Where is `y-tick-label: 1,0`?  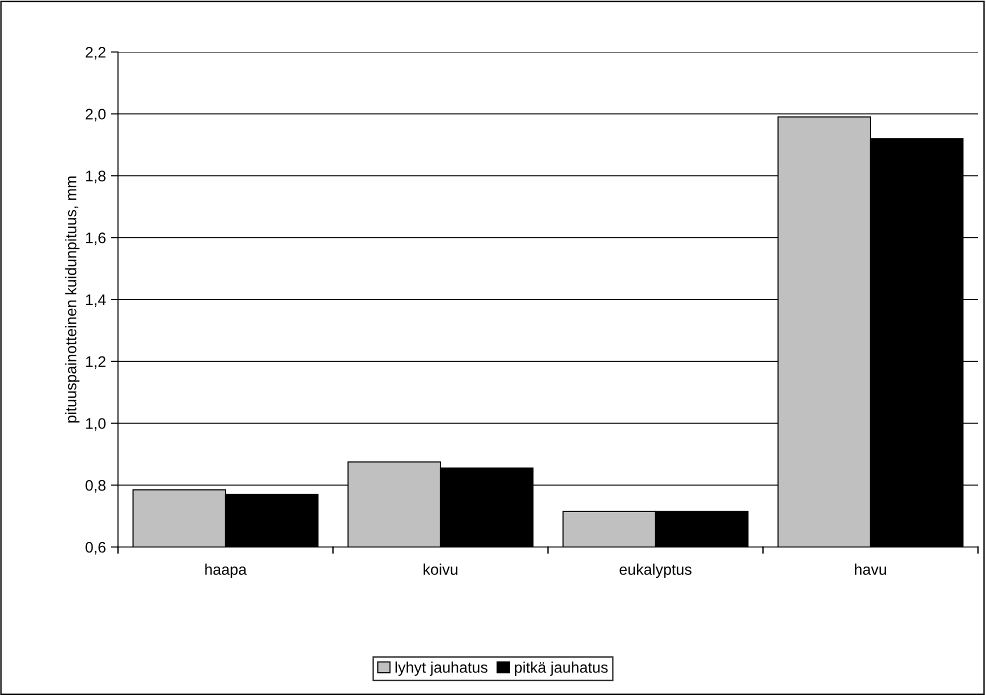
y-tick-label: 1,0 is located at coordinates (96, 424).